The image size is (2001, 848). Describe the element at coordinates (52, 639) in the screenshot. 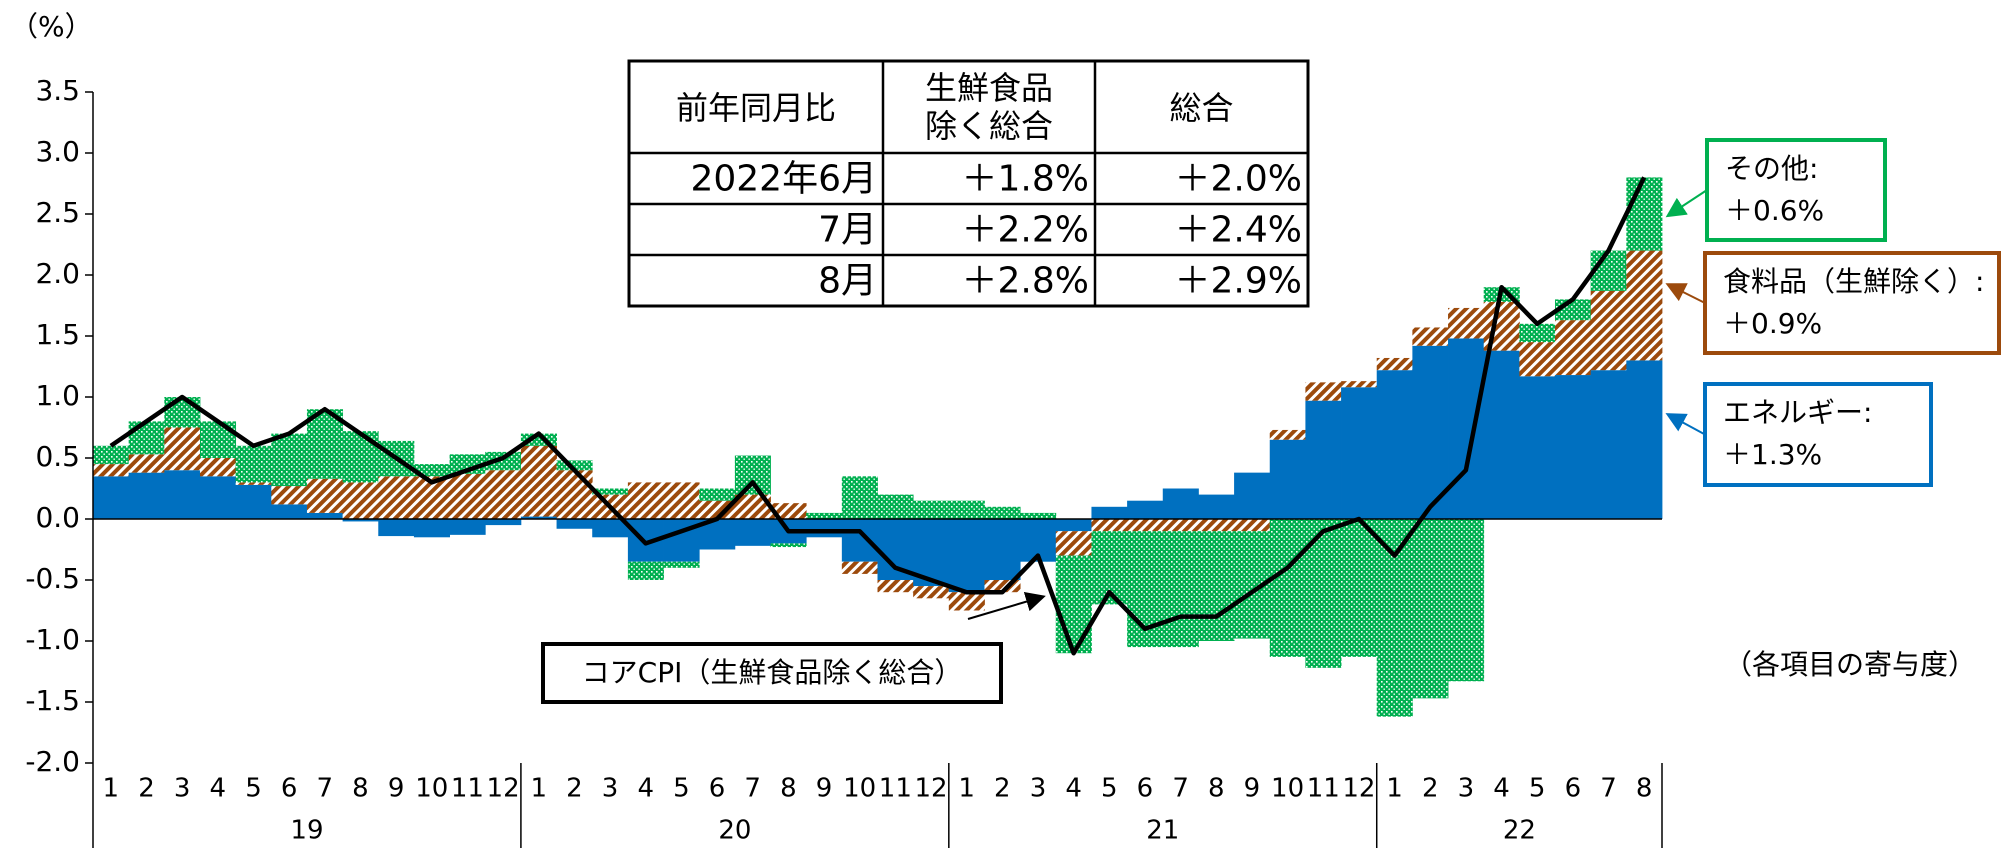

I see `y-tick-label: -1.0` at that location.